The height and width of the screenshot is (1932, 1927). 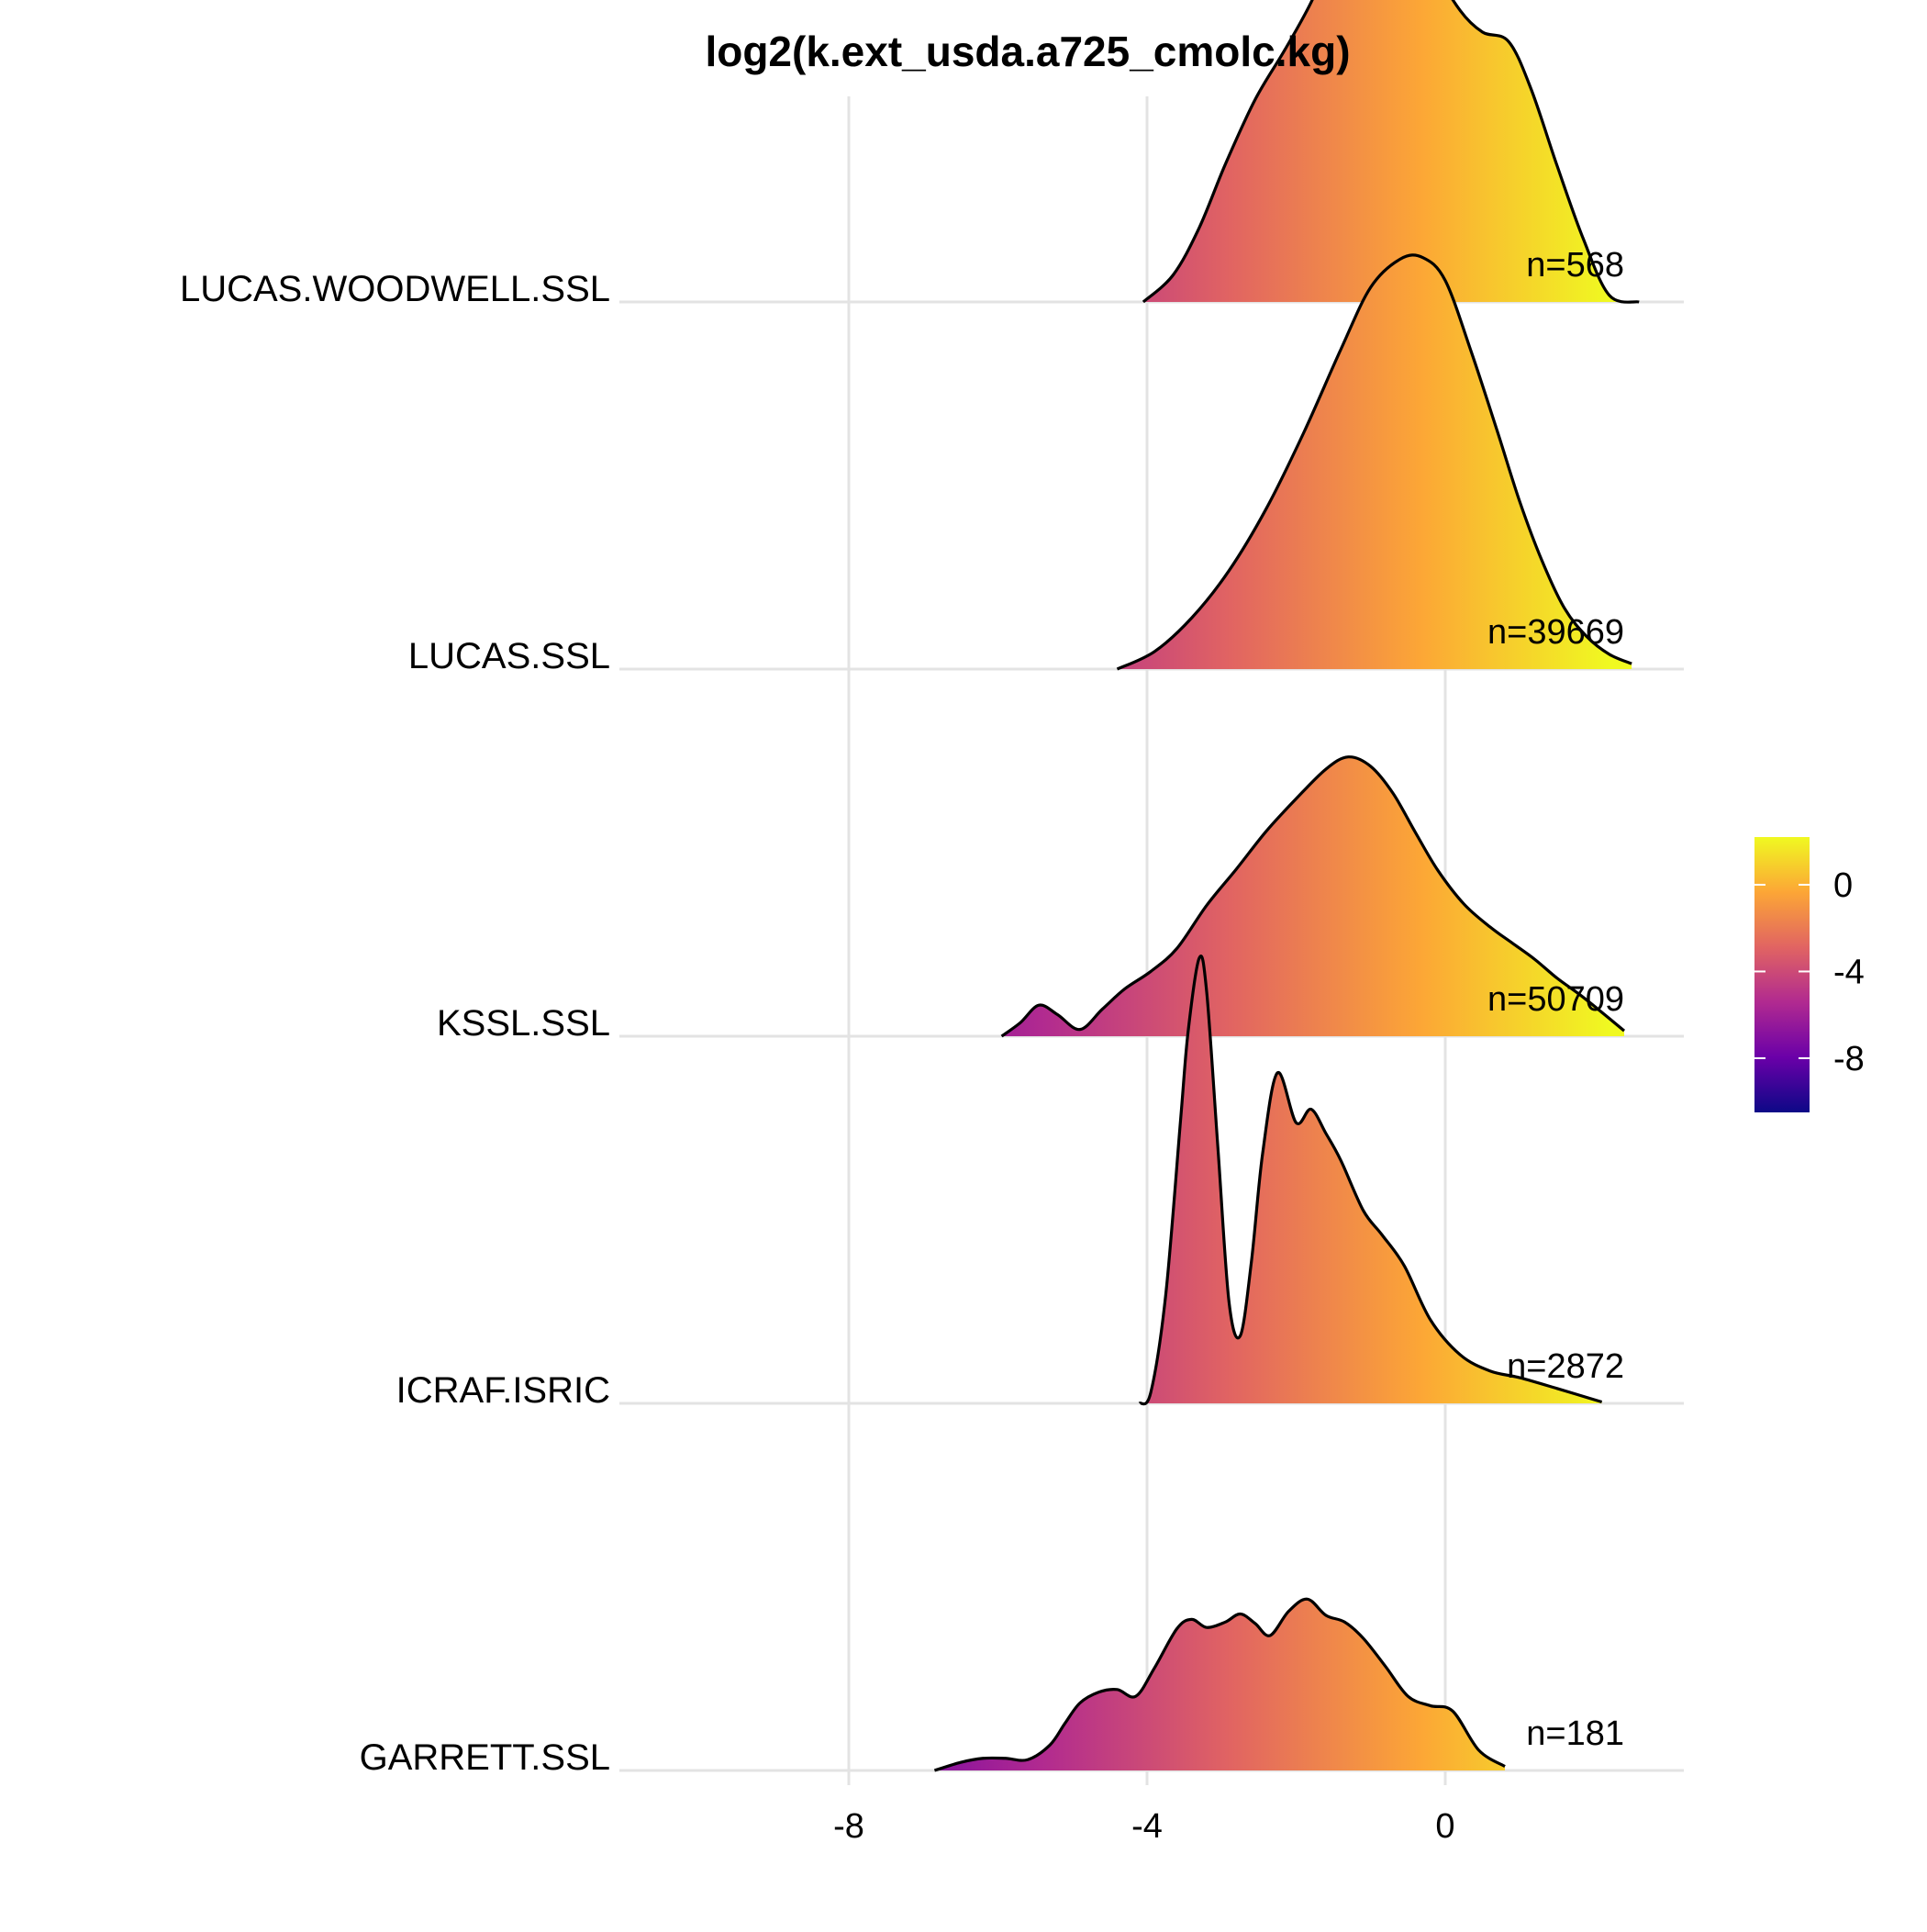 I want to click on ridge-area-icraf-isric, so click(x=1370, y=1179).